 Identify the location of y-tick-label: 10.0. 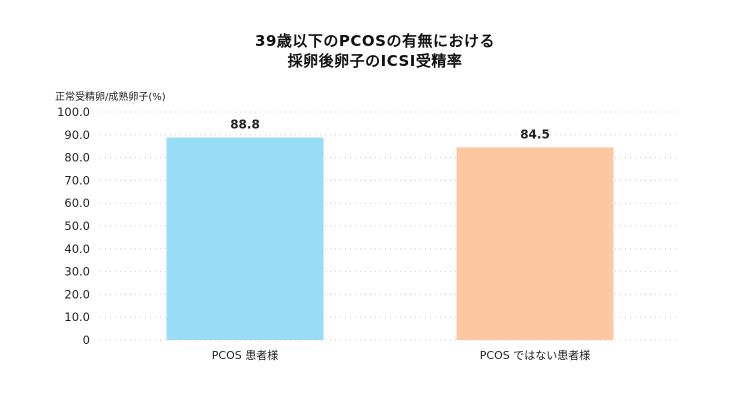
(77, 317).